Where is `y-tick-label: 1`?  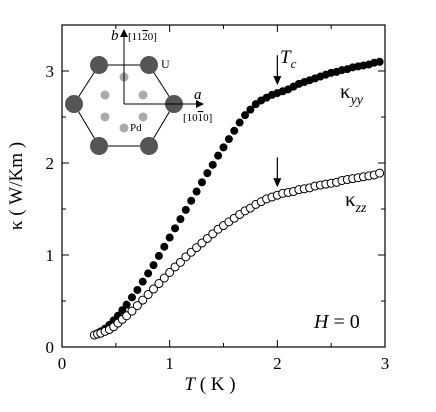 y-tick-label: 1 is located at coordinates (50, 255).